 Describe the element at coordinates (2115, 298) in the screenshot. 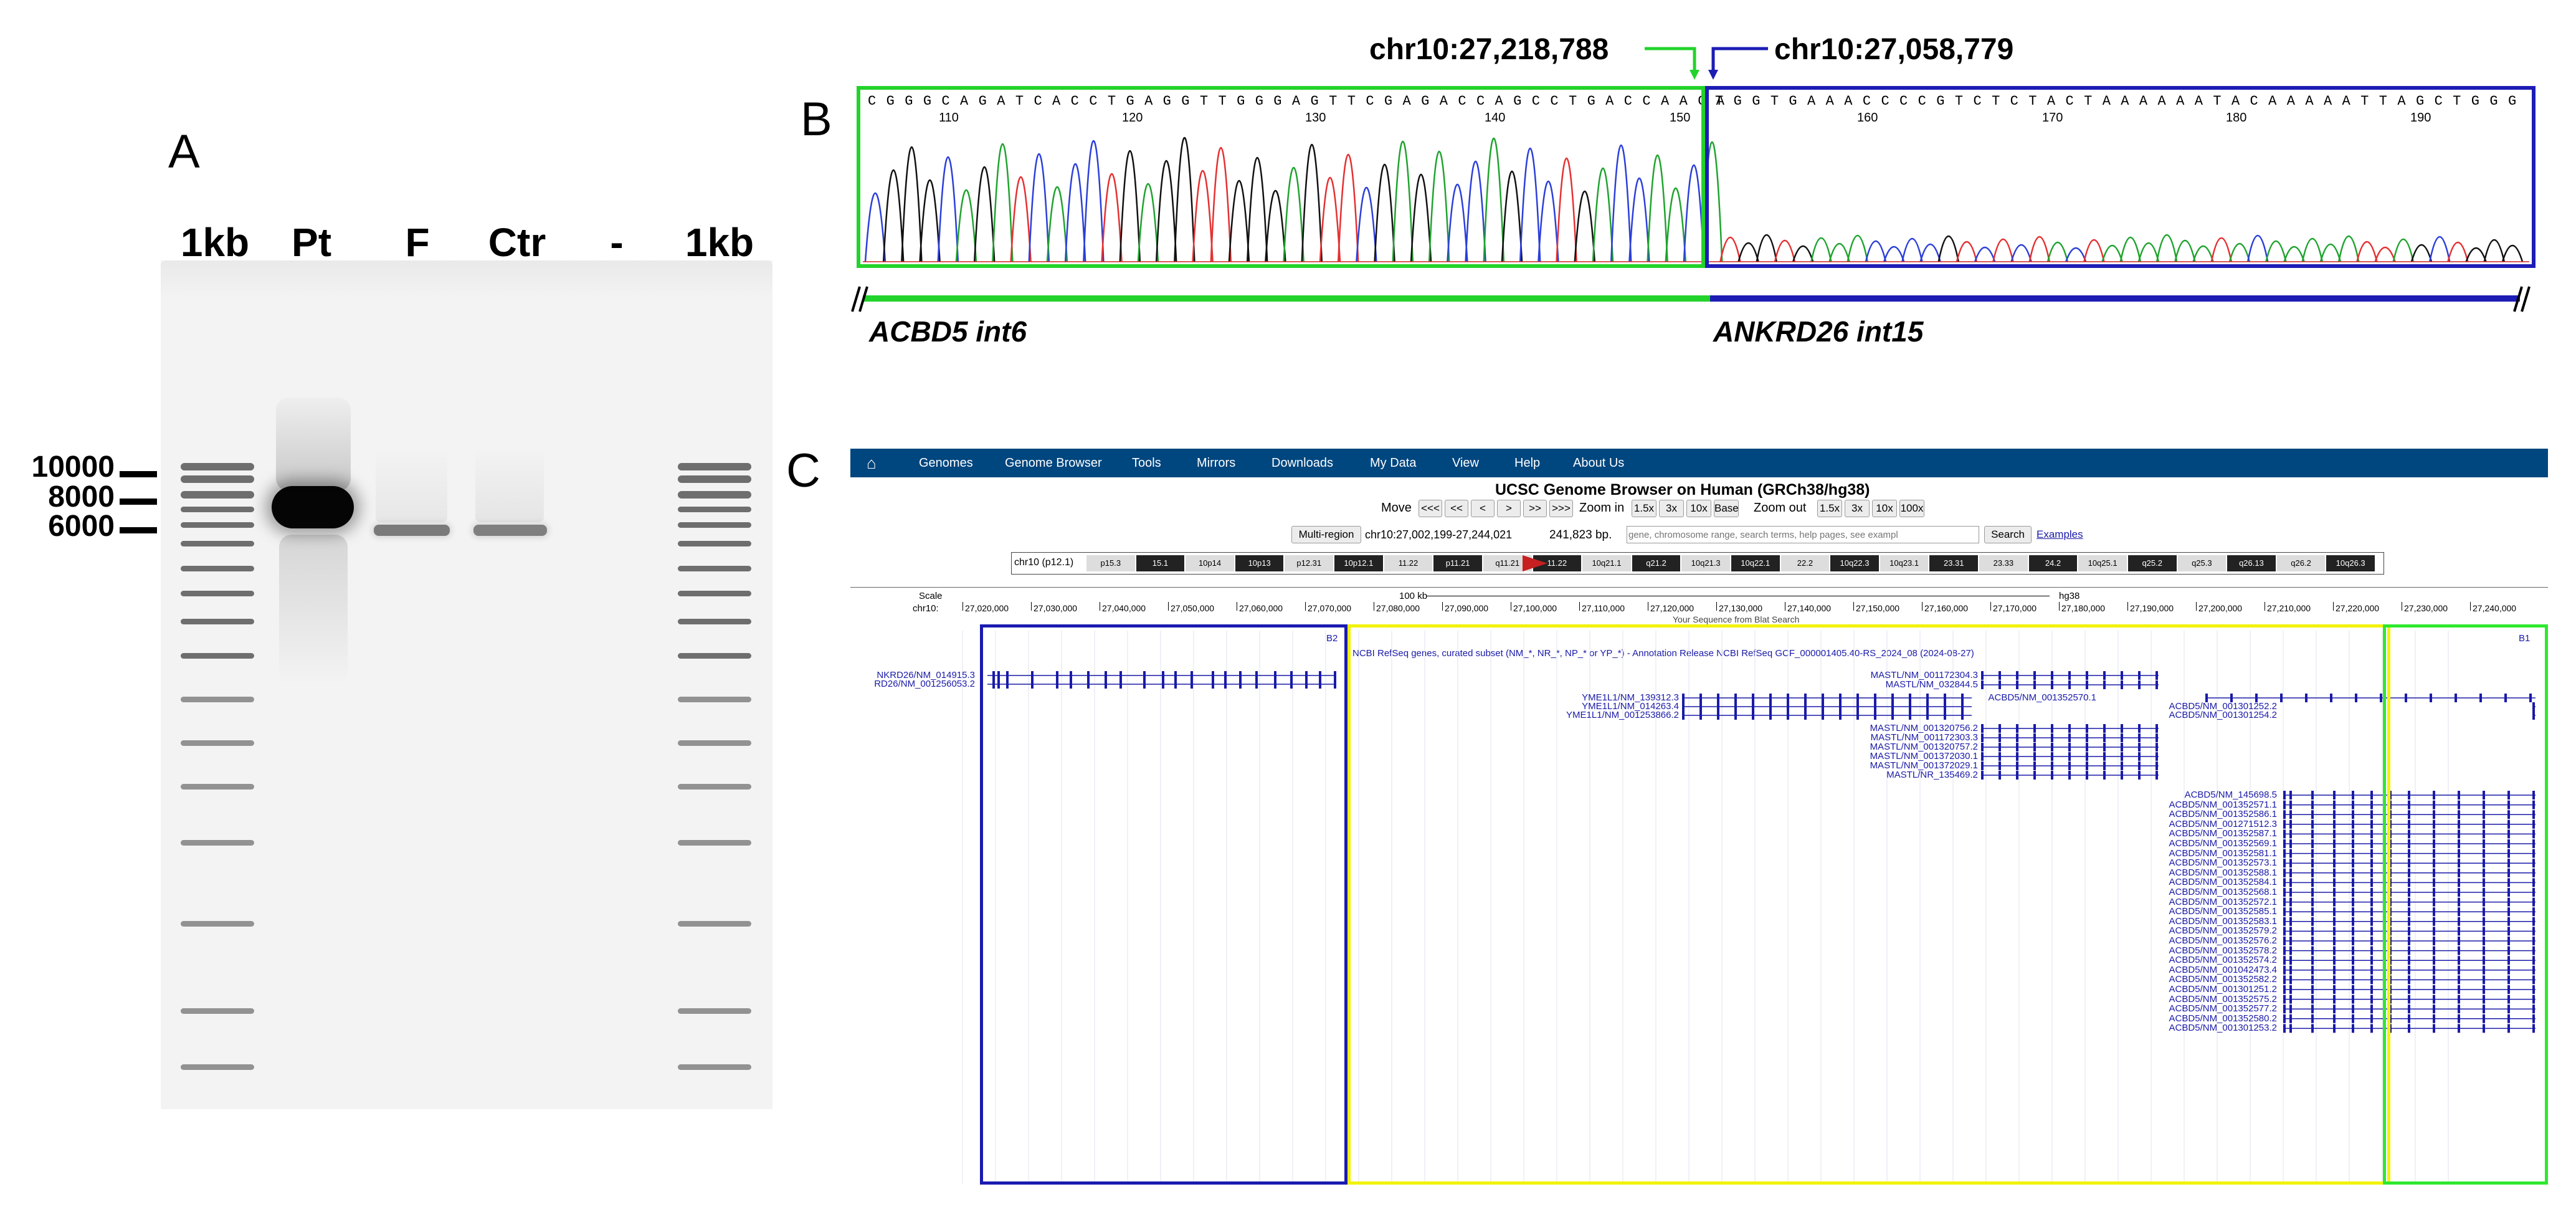

I see `ankrd26-bar` at that location.